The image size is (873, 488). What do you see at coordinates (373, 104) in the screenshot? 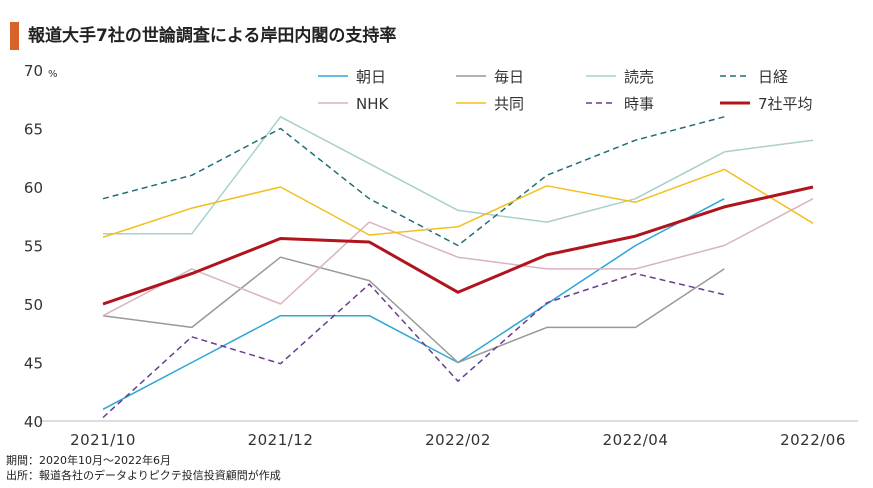
I see `legend-label-4: NHK` at bounding box center [373, 104].